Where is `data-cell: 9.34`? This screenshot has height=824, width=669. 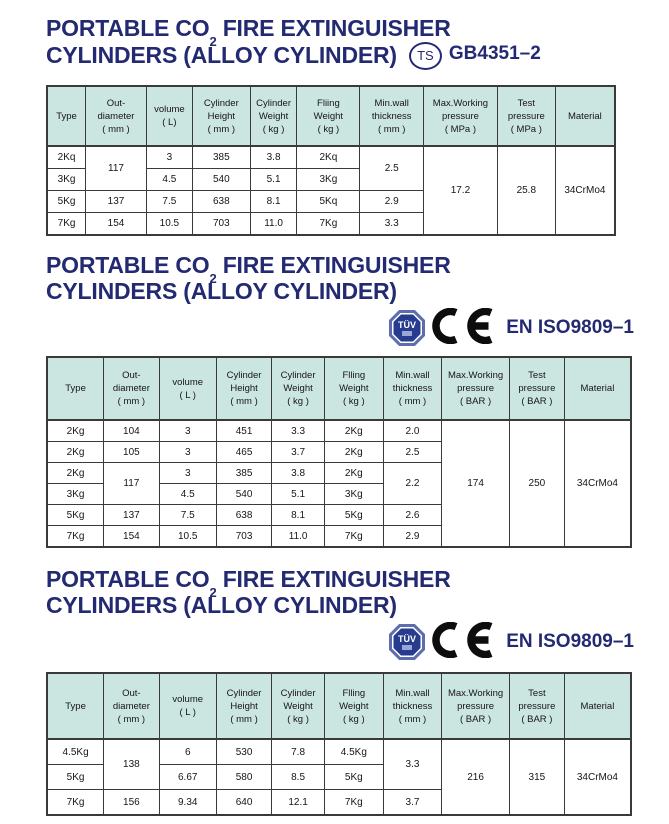 data-cell: 9.34 is located at coordinates (187, 802).